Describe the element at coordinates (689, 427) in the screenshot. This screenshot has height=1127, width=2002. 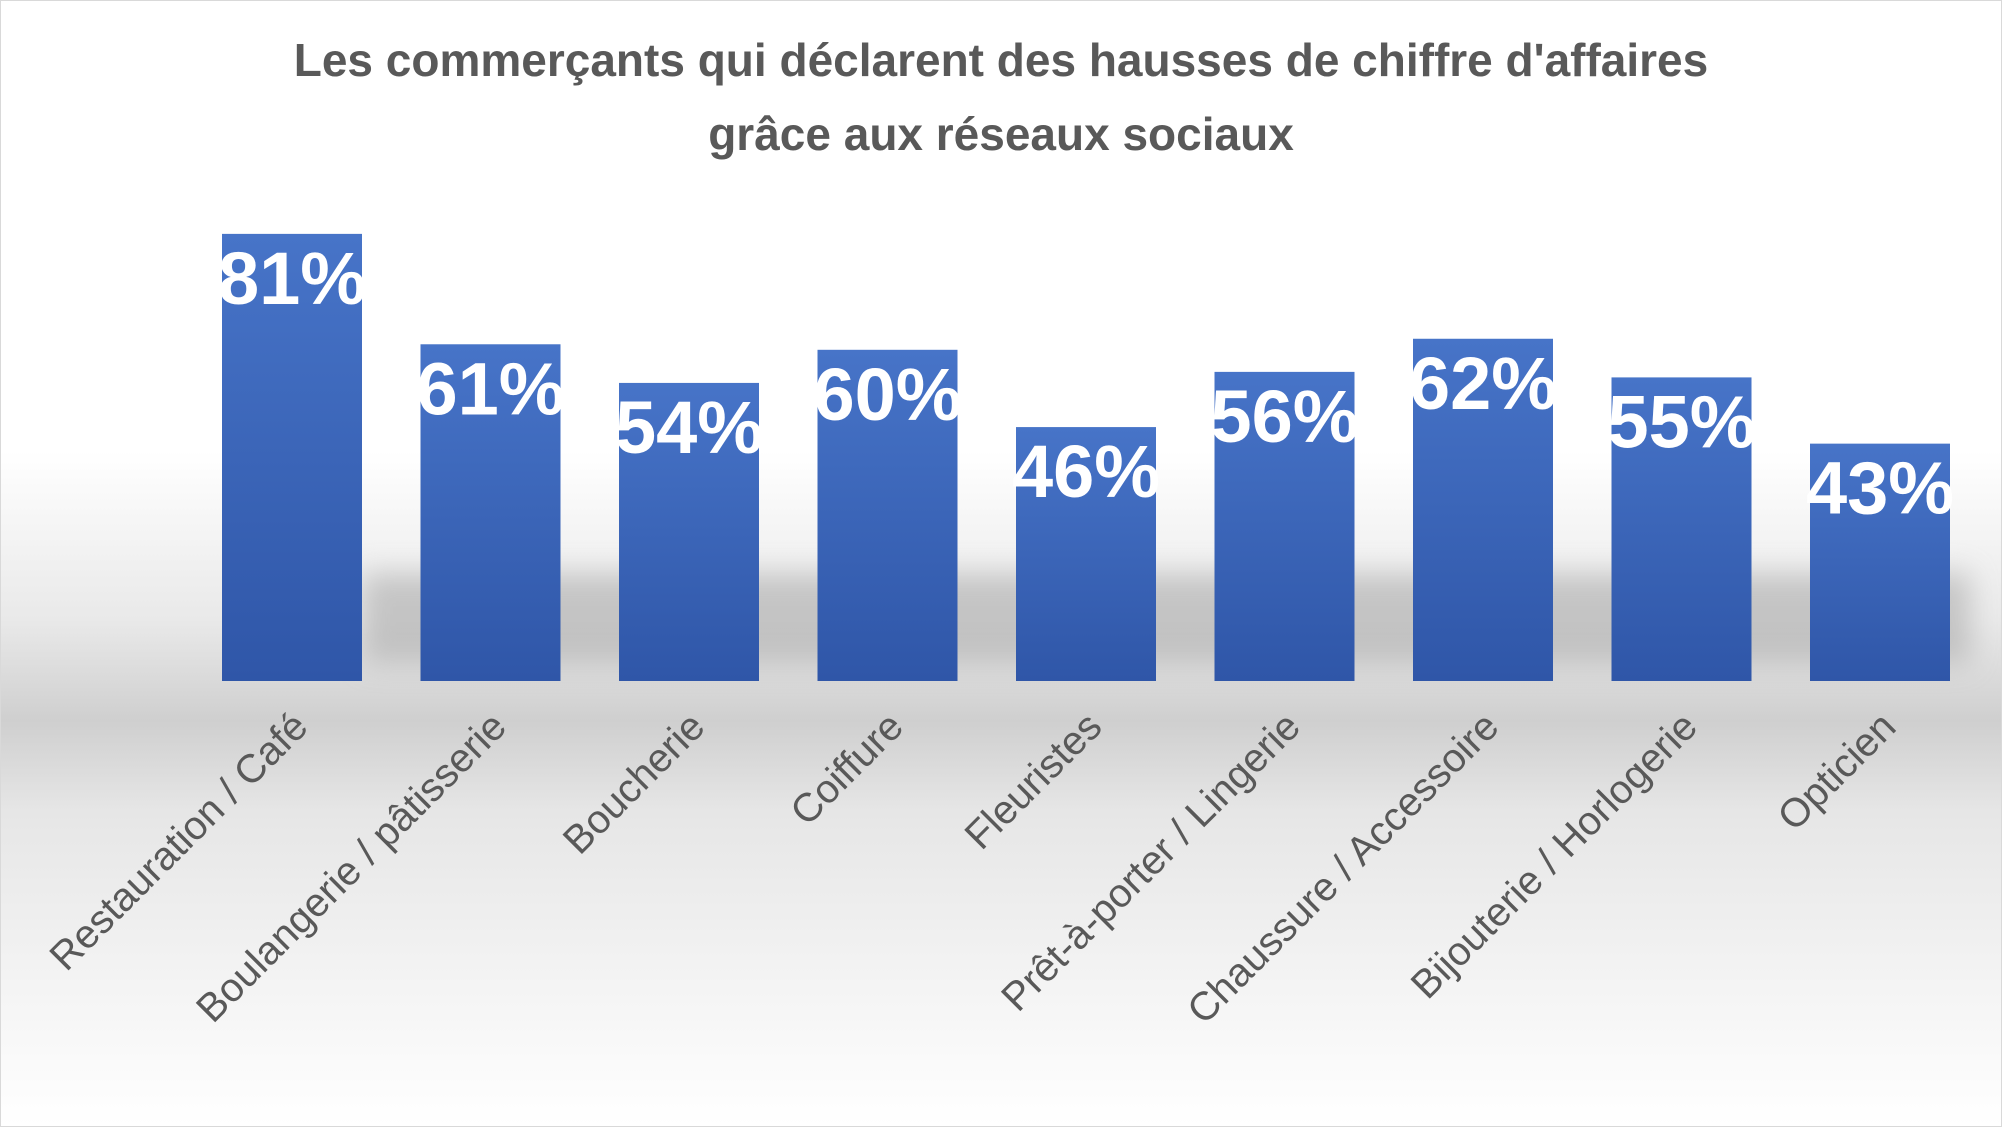
I see `data-label: 54%` at that location.